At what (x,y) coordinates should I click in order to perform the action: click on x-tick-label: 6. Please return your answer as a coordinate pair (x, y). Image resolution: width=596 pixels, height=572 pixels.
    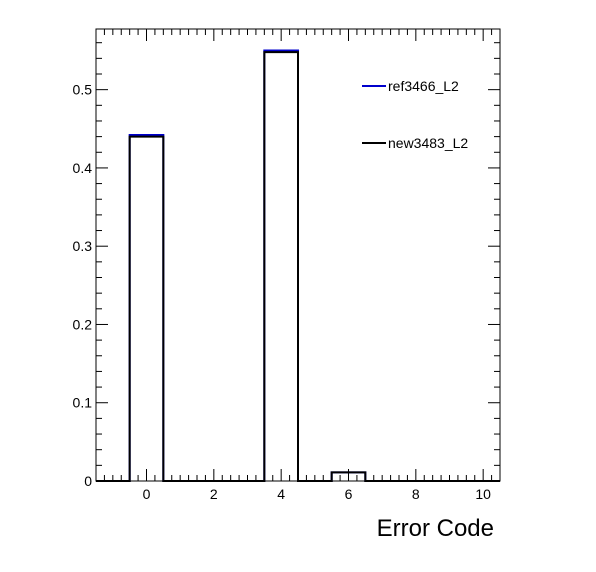
    Looking at the image, I should click on (349, 494).